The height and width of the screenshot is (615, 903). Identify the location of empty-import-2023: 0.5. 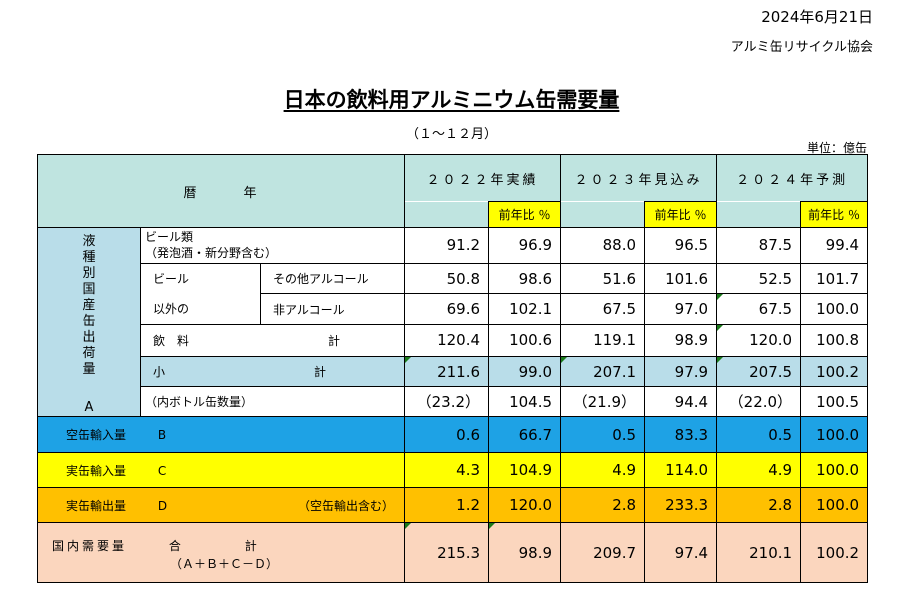
(603, 434).